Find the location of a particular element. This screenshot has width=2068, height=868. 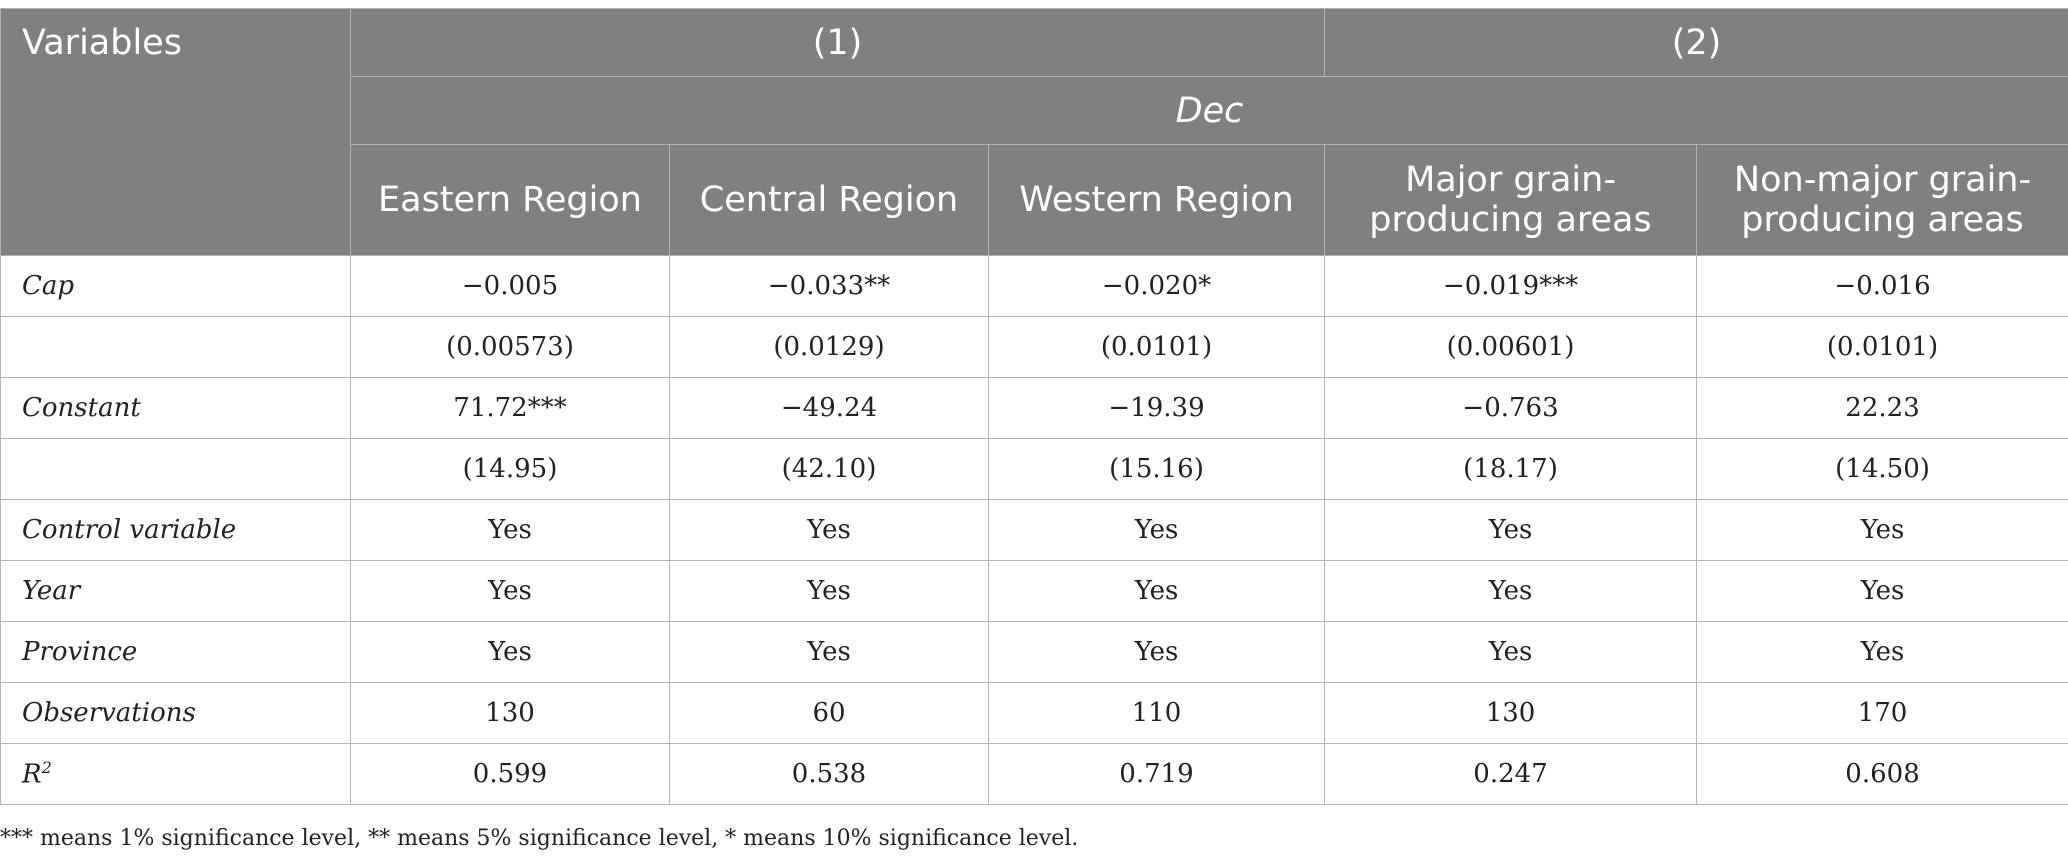

column-header: Western Region is located at coordinates (1156, 200).